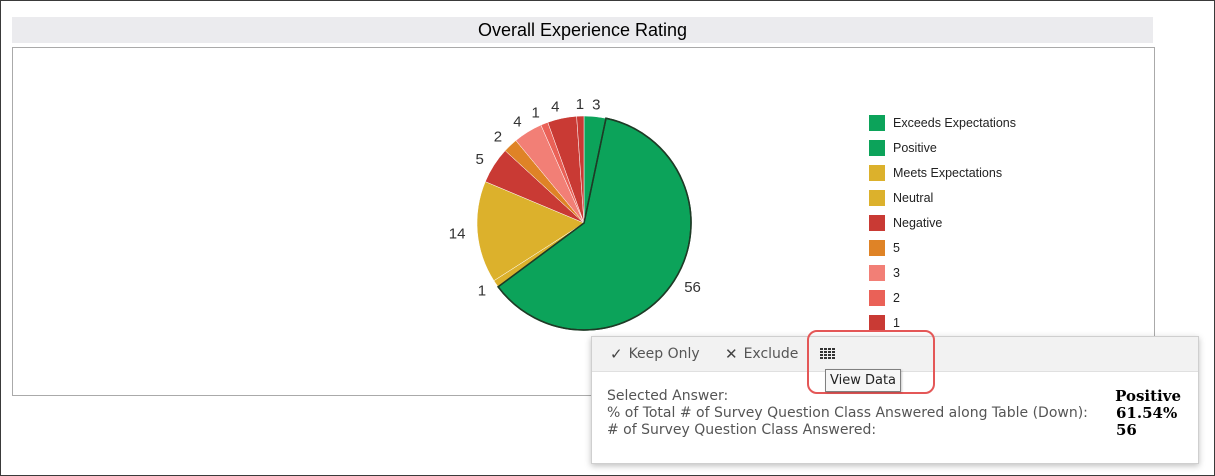 This screenshot has width=1215, height=476. Describe the element at coordinates (918, 222) in the screenshot. I see `legend-label: Negative` at that location.